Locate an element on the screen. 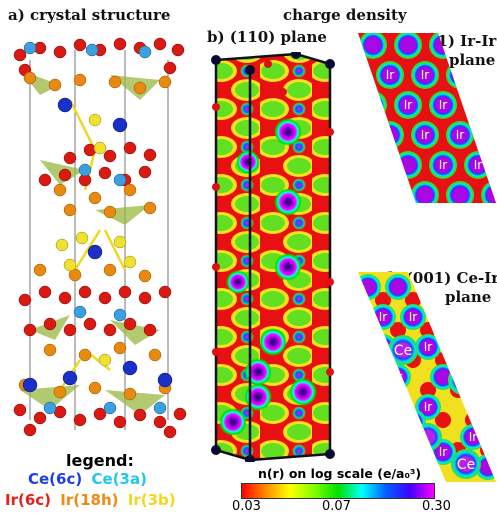  ir-label-d3: Ir is located at coordinates (428, 347).